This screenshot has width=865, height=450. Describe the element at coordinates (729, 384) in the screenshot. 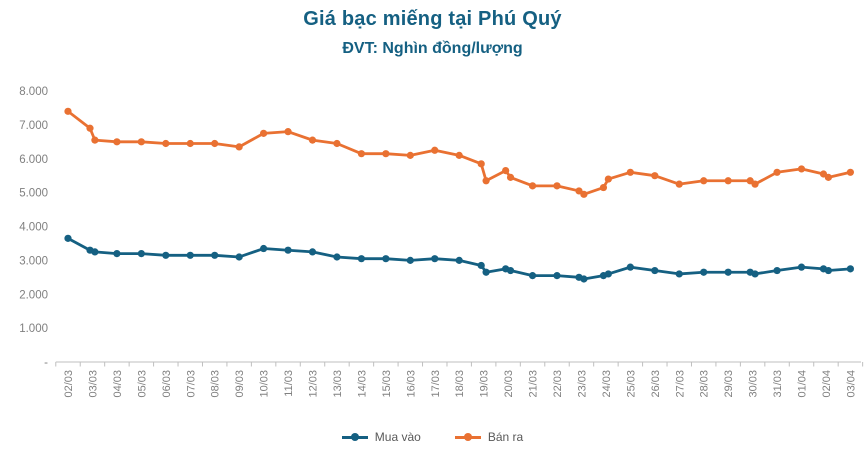

I see `x-axis-label: 29/03` at that location.